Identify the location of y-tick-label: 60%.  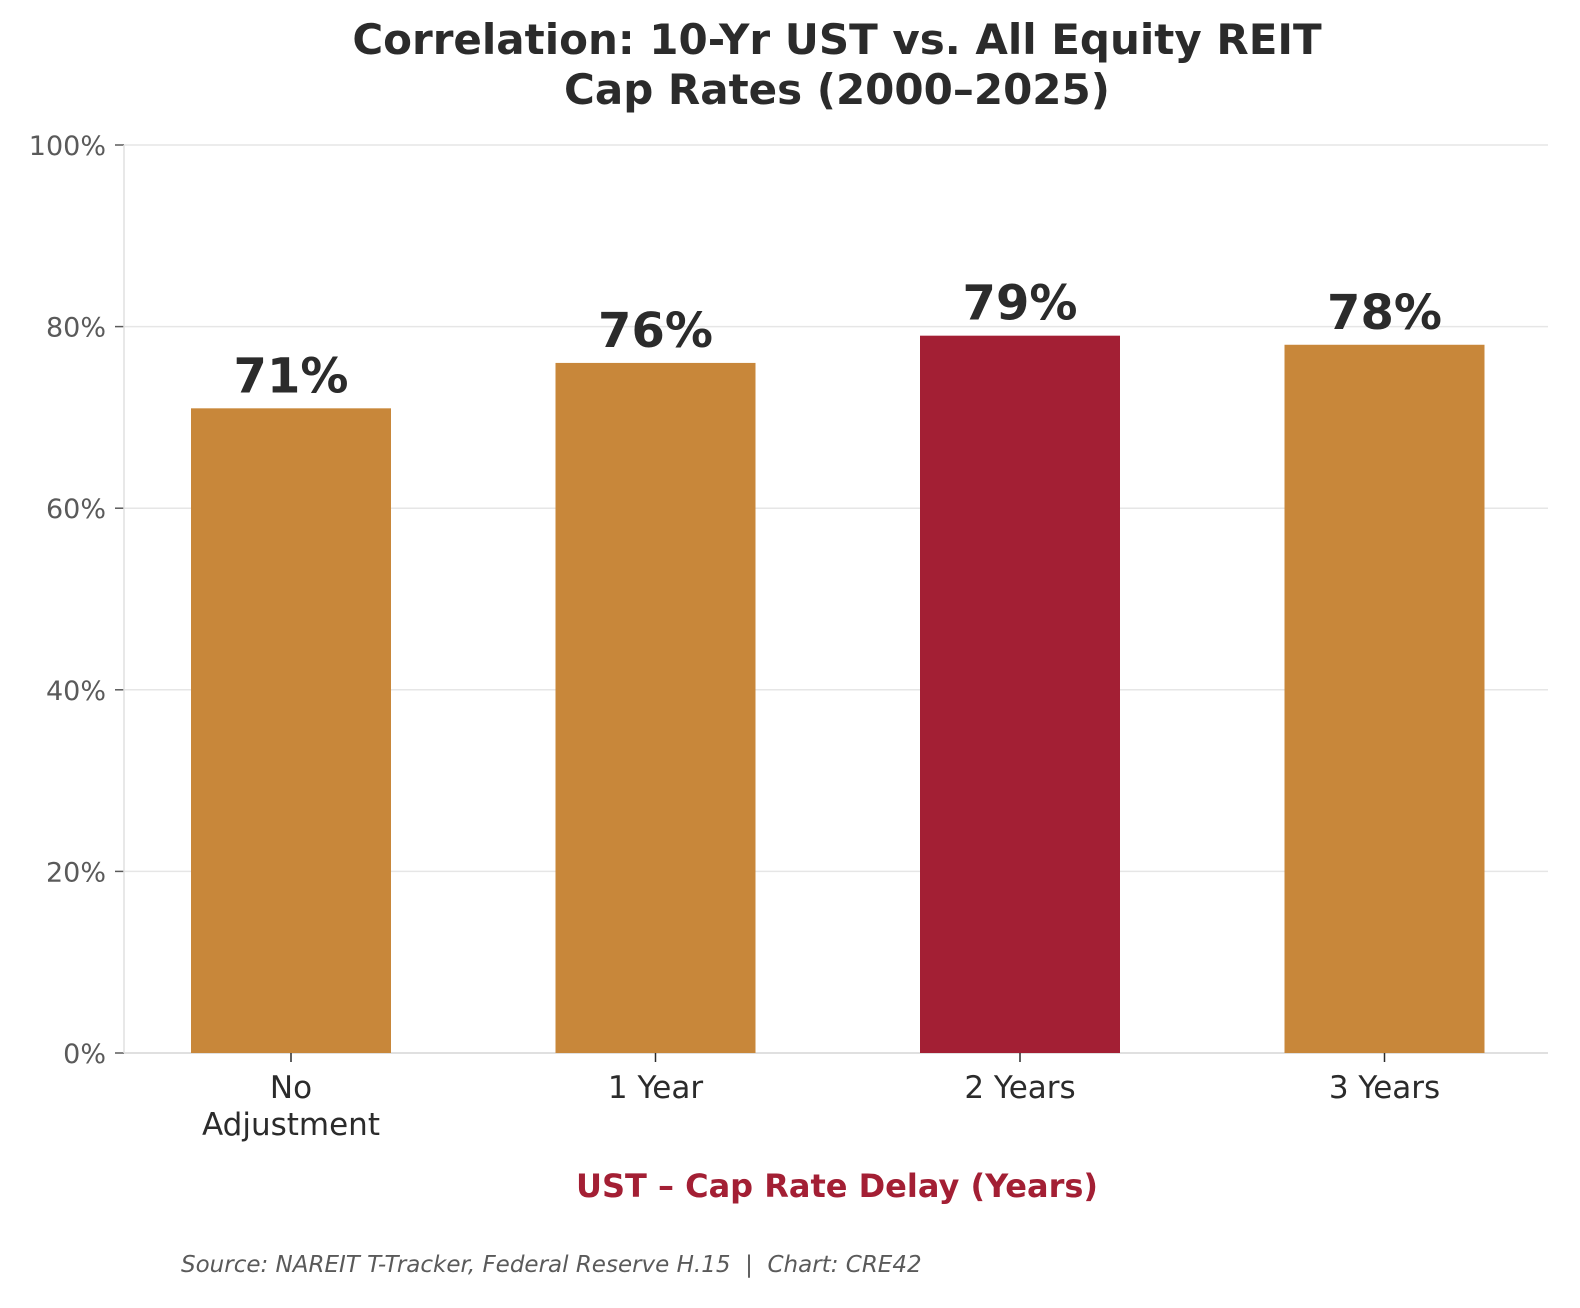
(76, 509).